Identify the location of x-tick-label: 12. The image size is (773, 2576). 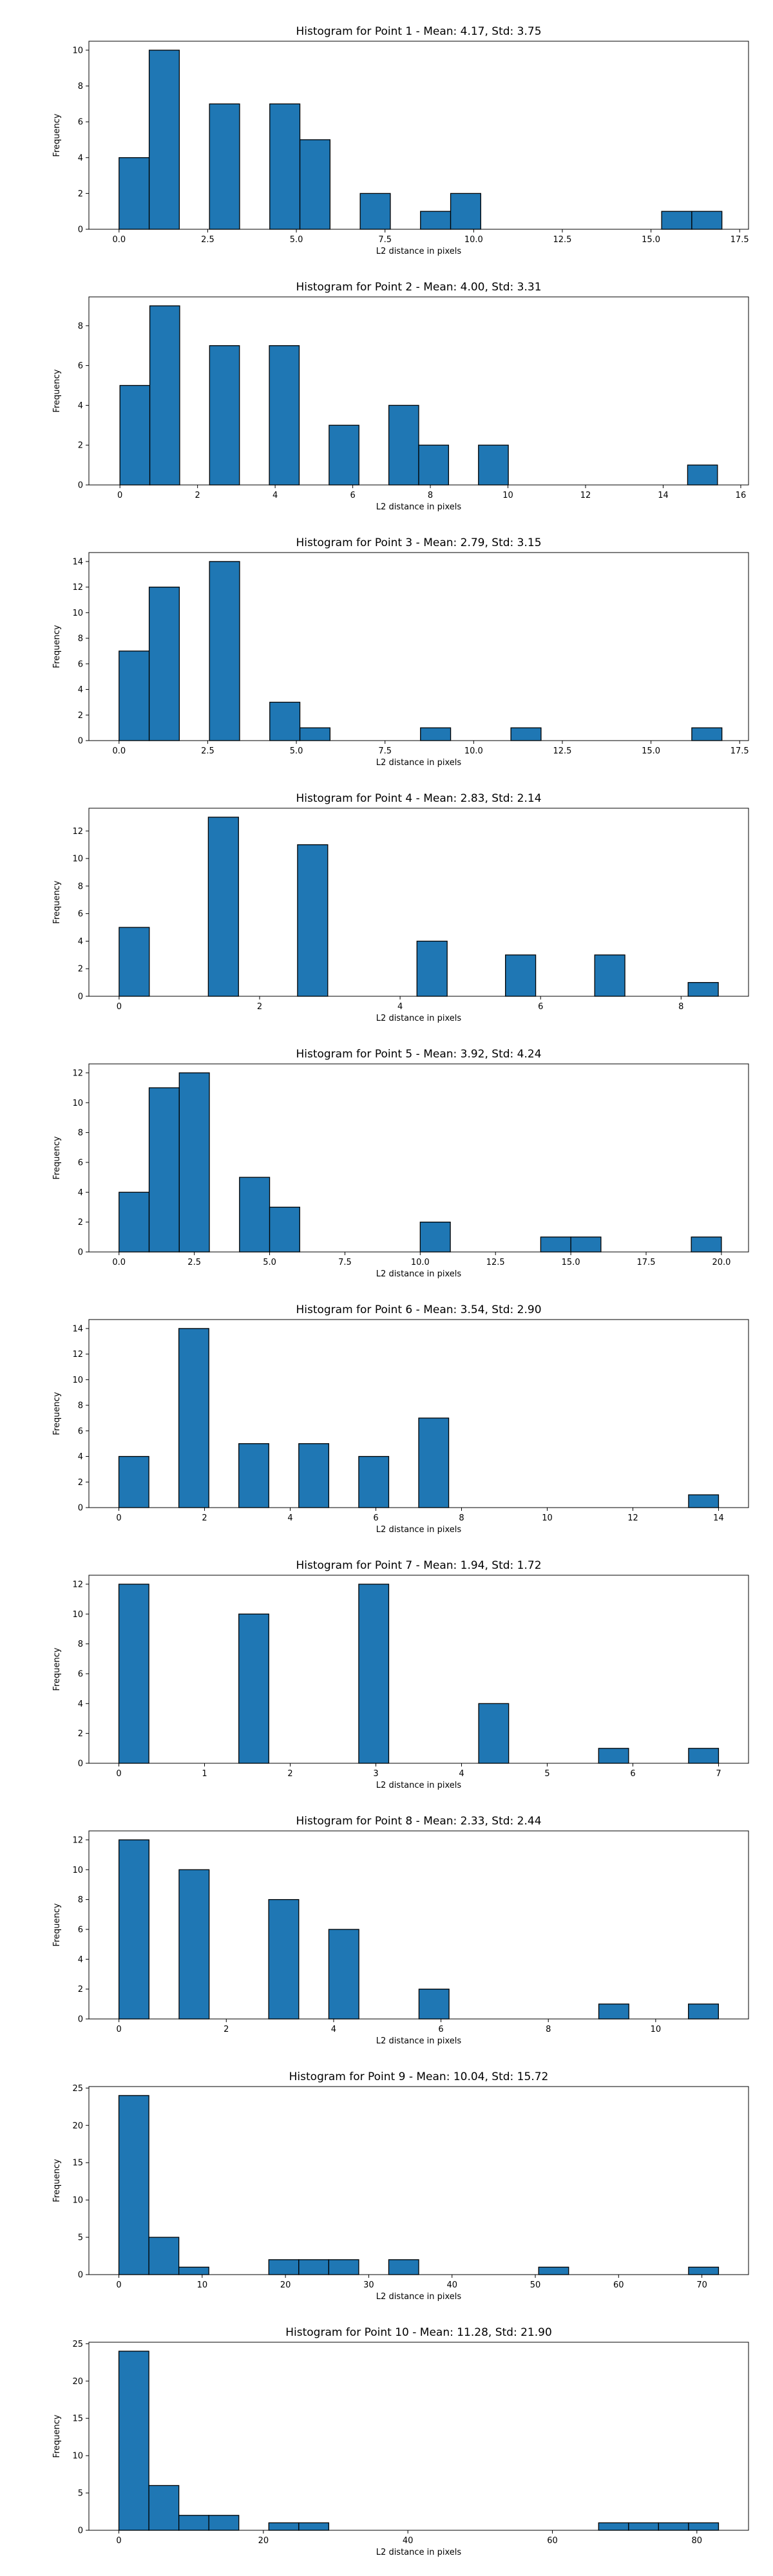
(585, 496).